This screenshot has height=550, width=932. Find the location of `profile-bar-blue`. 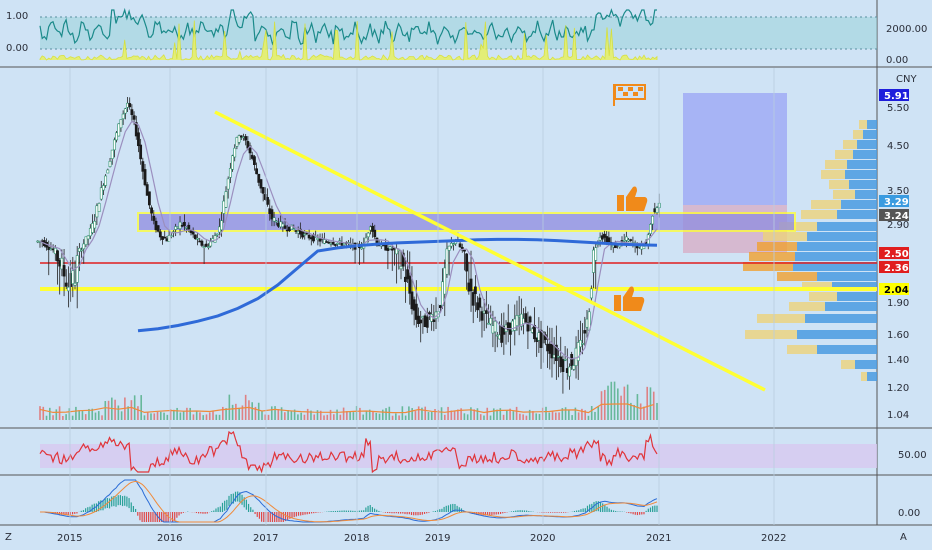

profile-bar-blue is located at coordinates (862, 164).